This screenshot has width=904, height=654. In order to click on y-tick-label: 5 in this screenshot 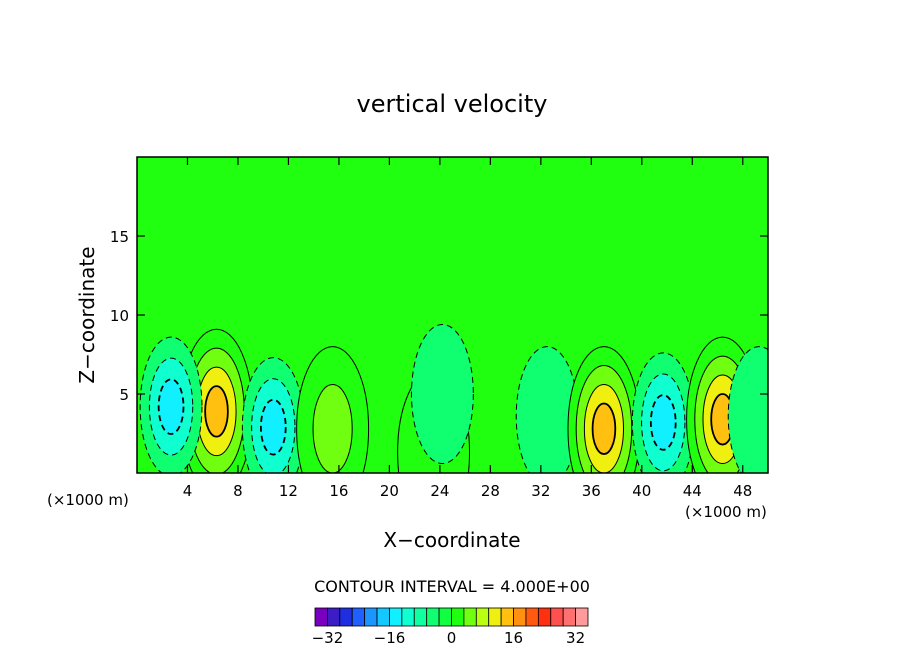, I will do `click(124, 395)`.